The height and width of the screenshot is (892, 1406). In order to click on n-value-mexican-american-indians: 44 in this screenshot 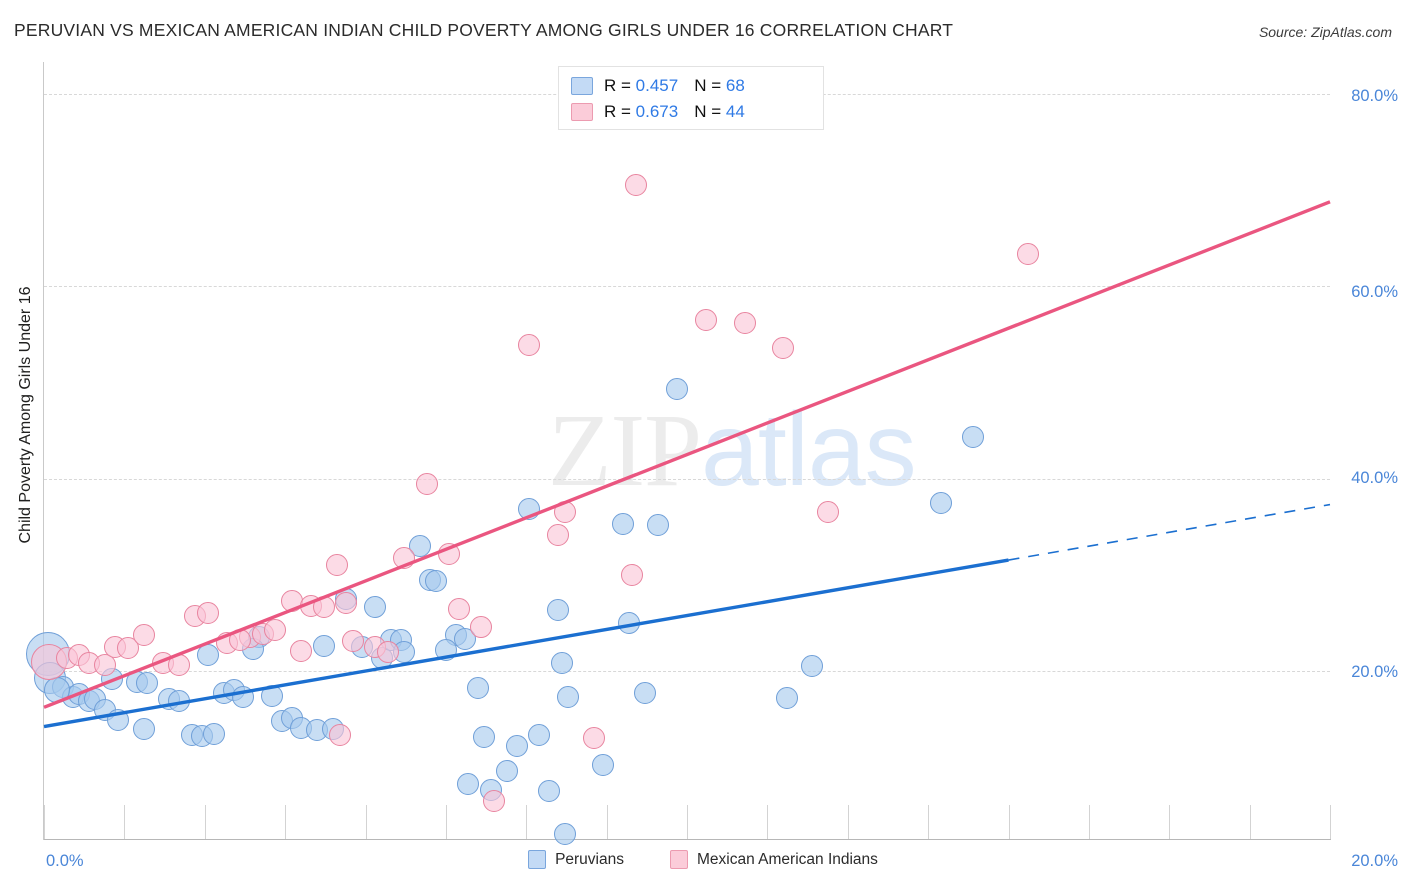, I will do `click(735, 111)`.